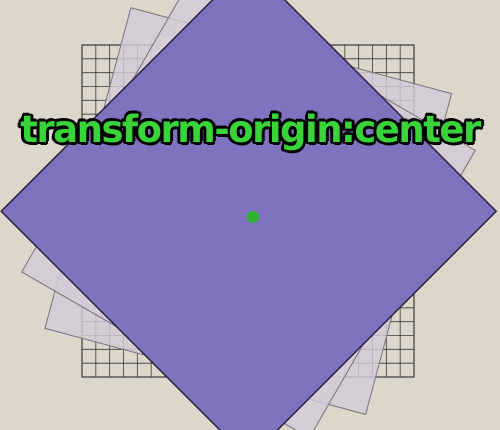 The height and width of the screenshot is (430, 500). What do you see at coordinates (253, 217) in the screenshot?
I see `transform-origin-dot` at bounding box center [253, 217].